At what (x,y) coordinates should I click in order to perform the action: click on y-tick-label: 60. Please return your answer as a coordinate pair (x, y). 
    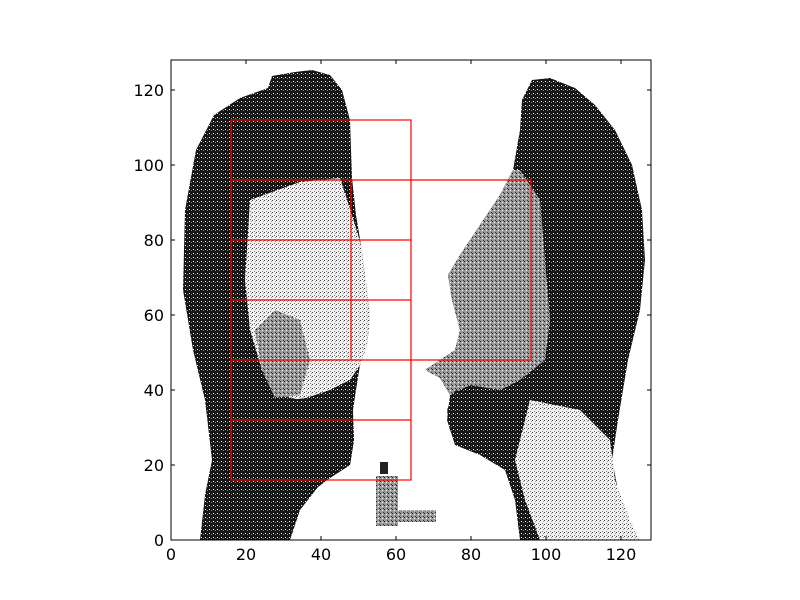
    Looking at the image, I should click on (154, 315).